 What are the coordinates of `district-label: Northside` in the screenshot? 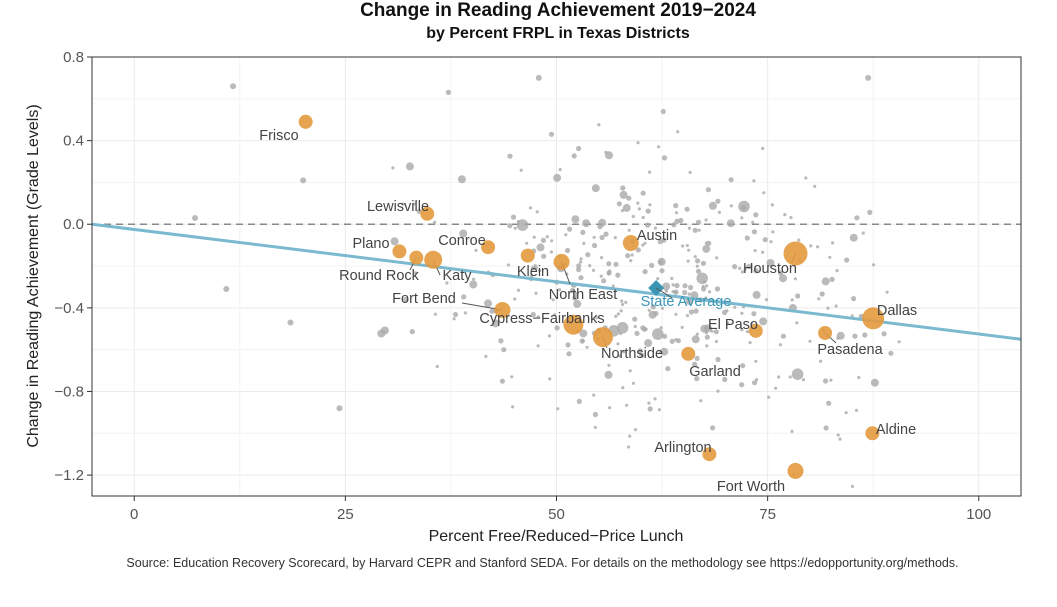 It's located at (632, 354).